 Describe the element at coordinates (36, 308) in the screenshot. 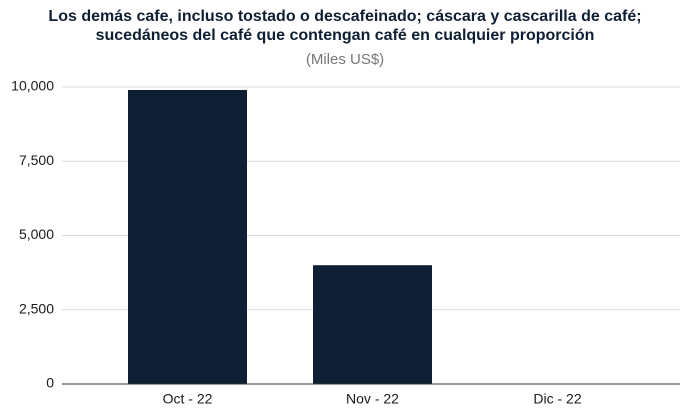

I see `y-tick-label: 2,500` at that location.